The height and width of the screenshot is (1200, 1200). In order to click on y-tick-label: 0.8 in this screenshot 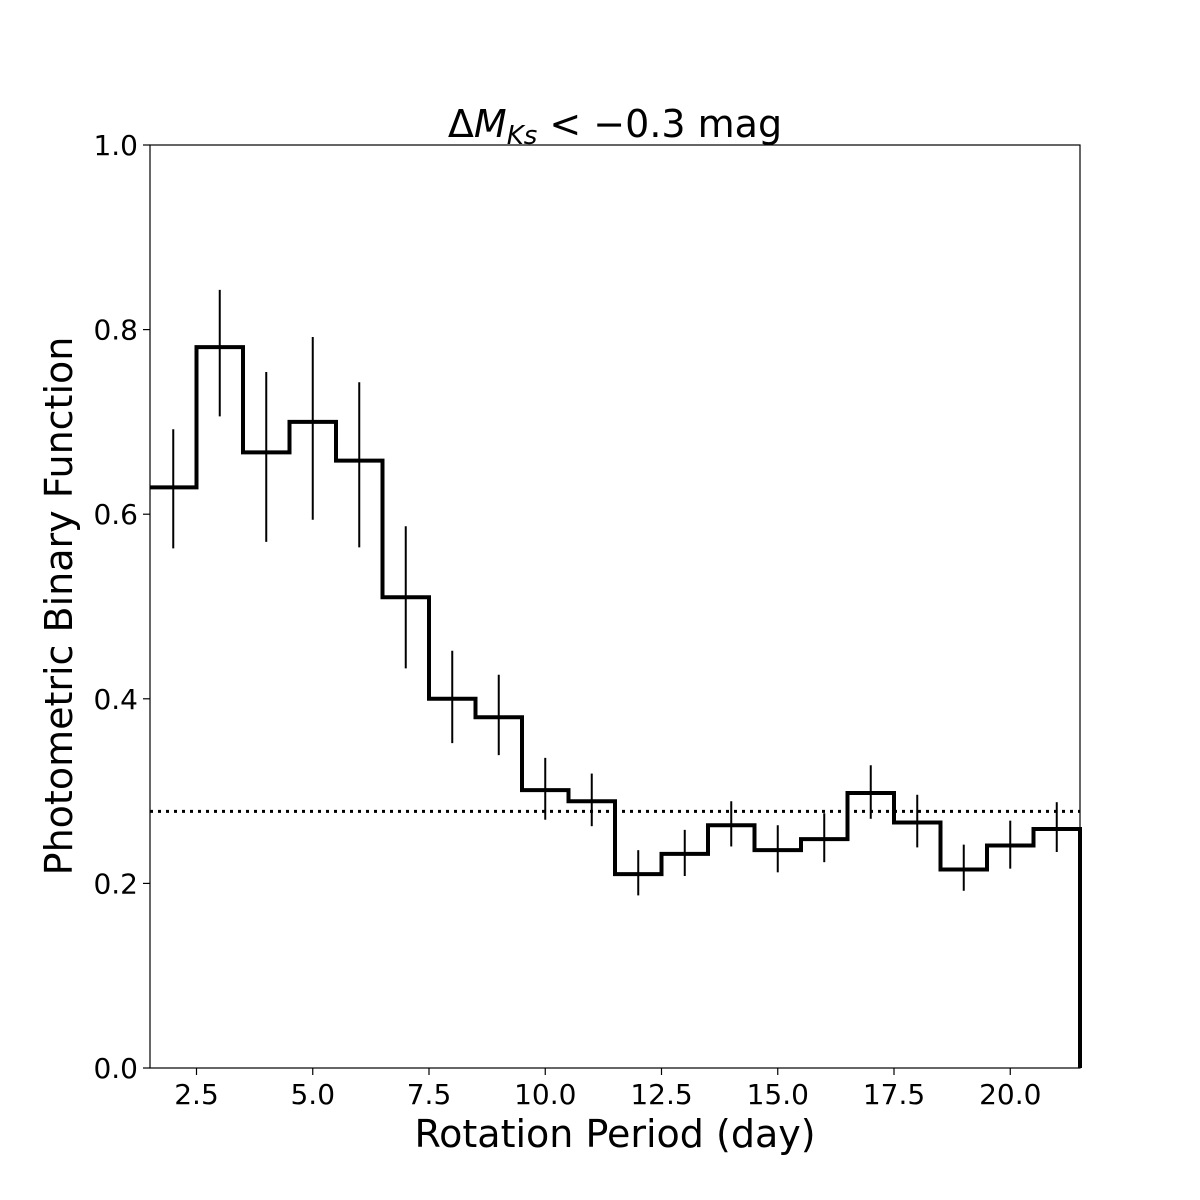, I will do `click(115, 330)`.